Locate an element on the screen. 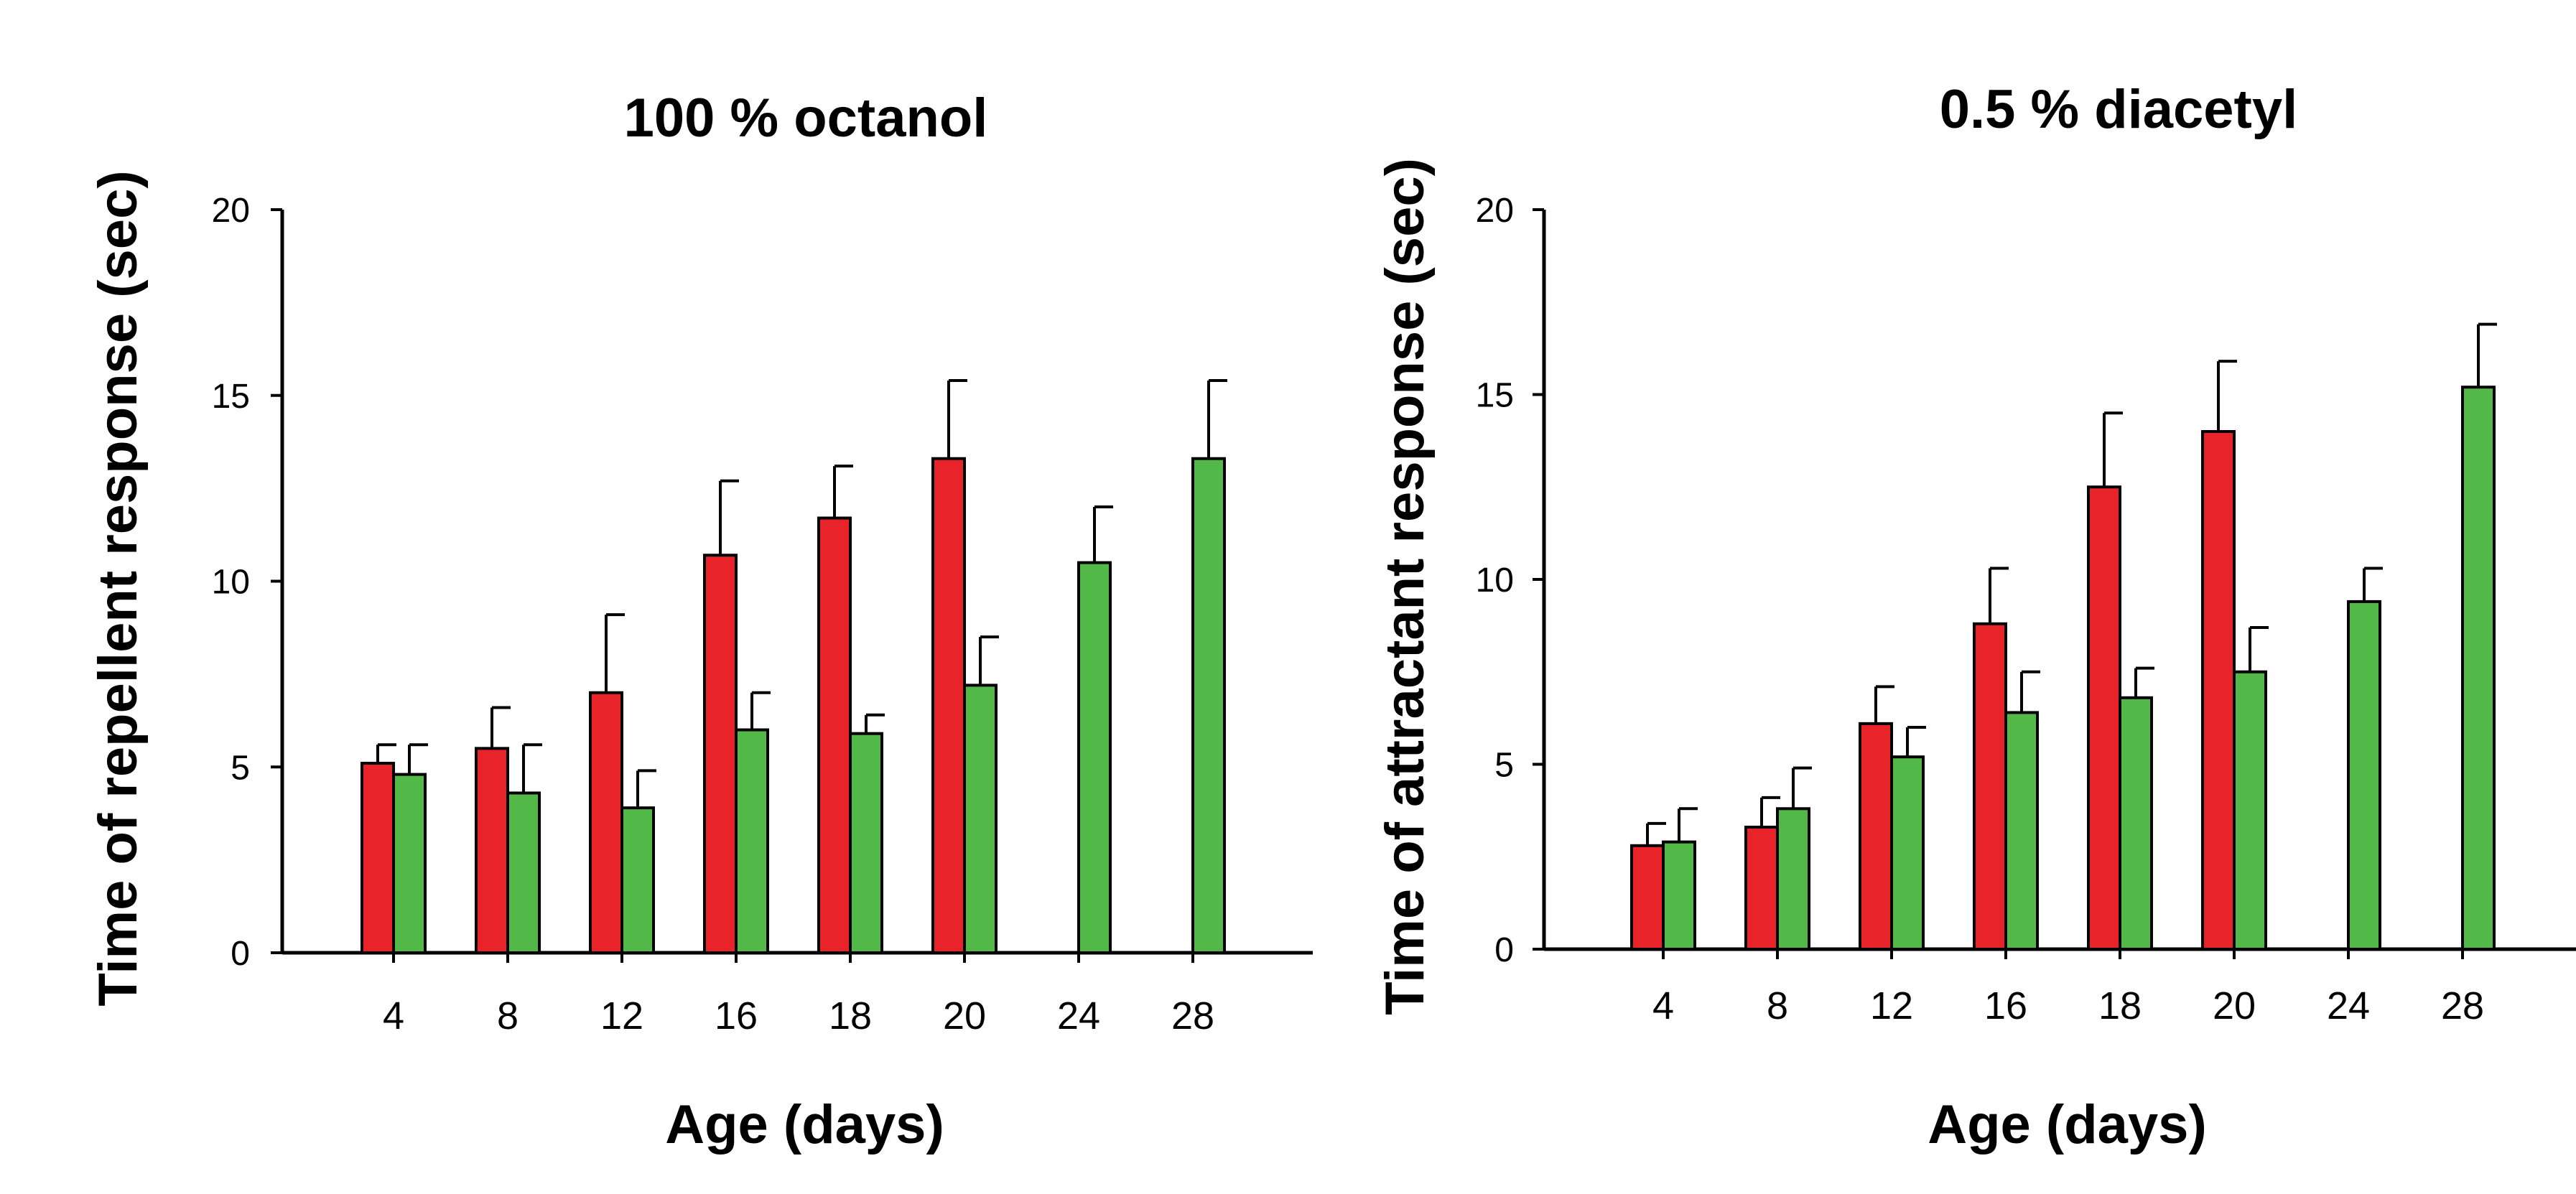 This screenshot has height=1194, width=2576. diacetyl-y-tick-label: 5 is located at coordinates (1504, 766).